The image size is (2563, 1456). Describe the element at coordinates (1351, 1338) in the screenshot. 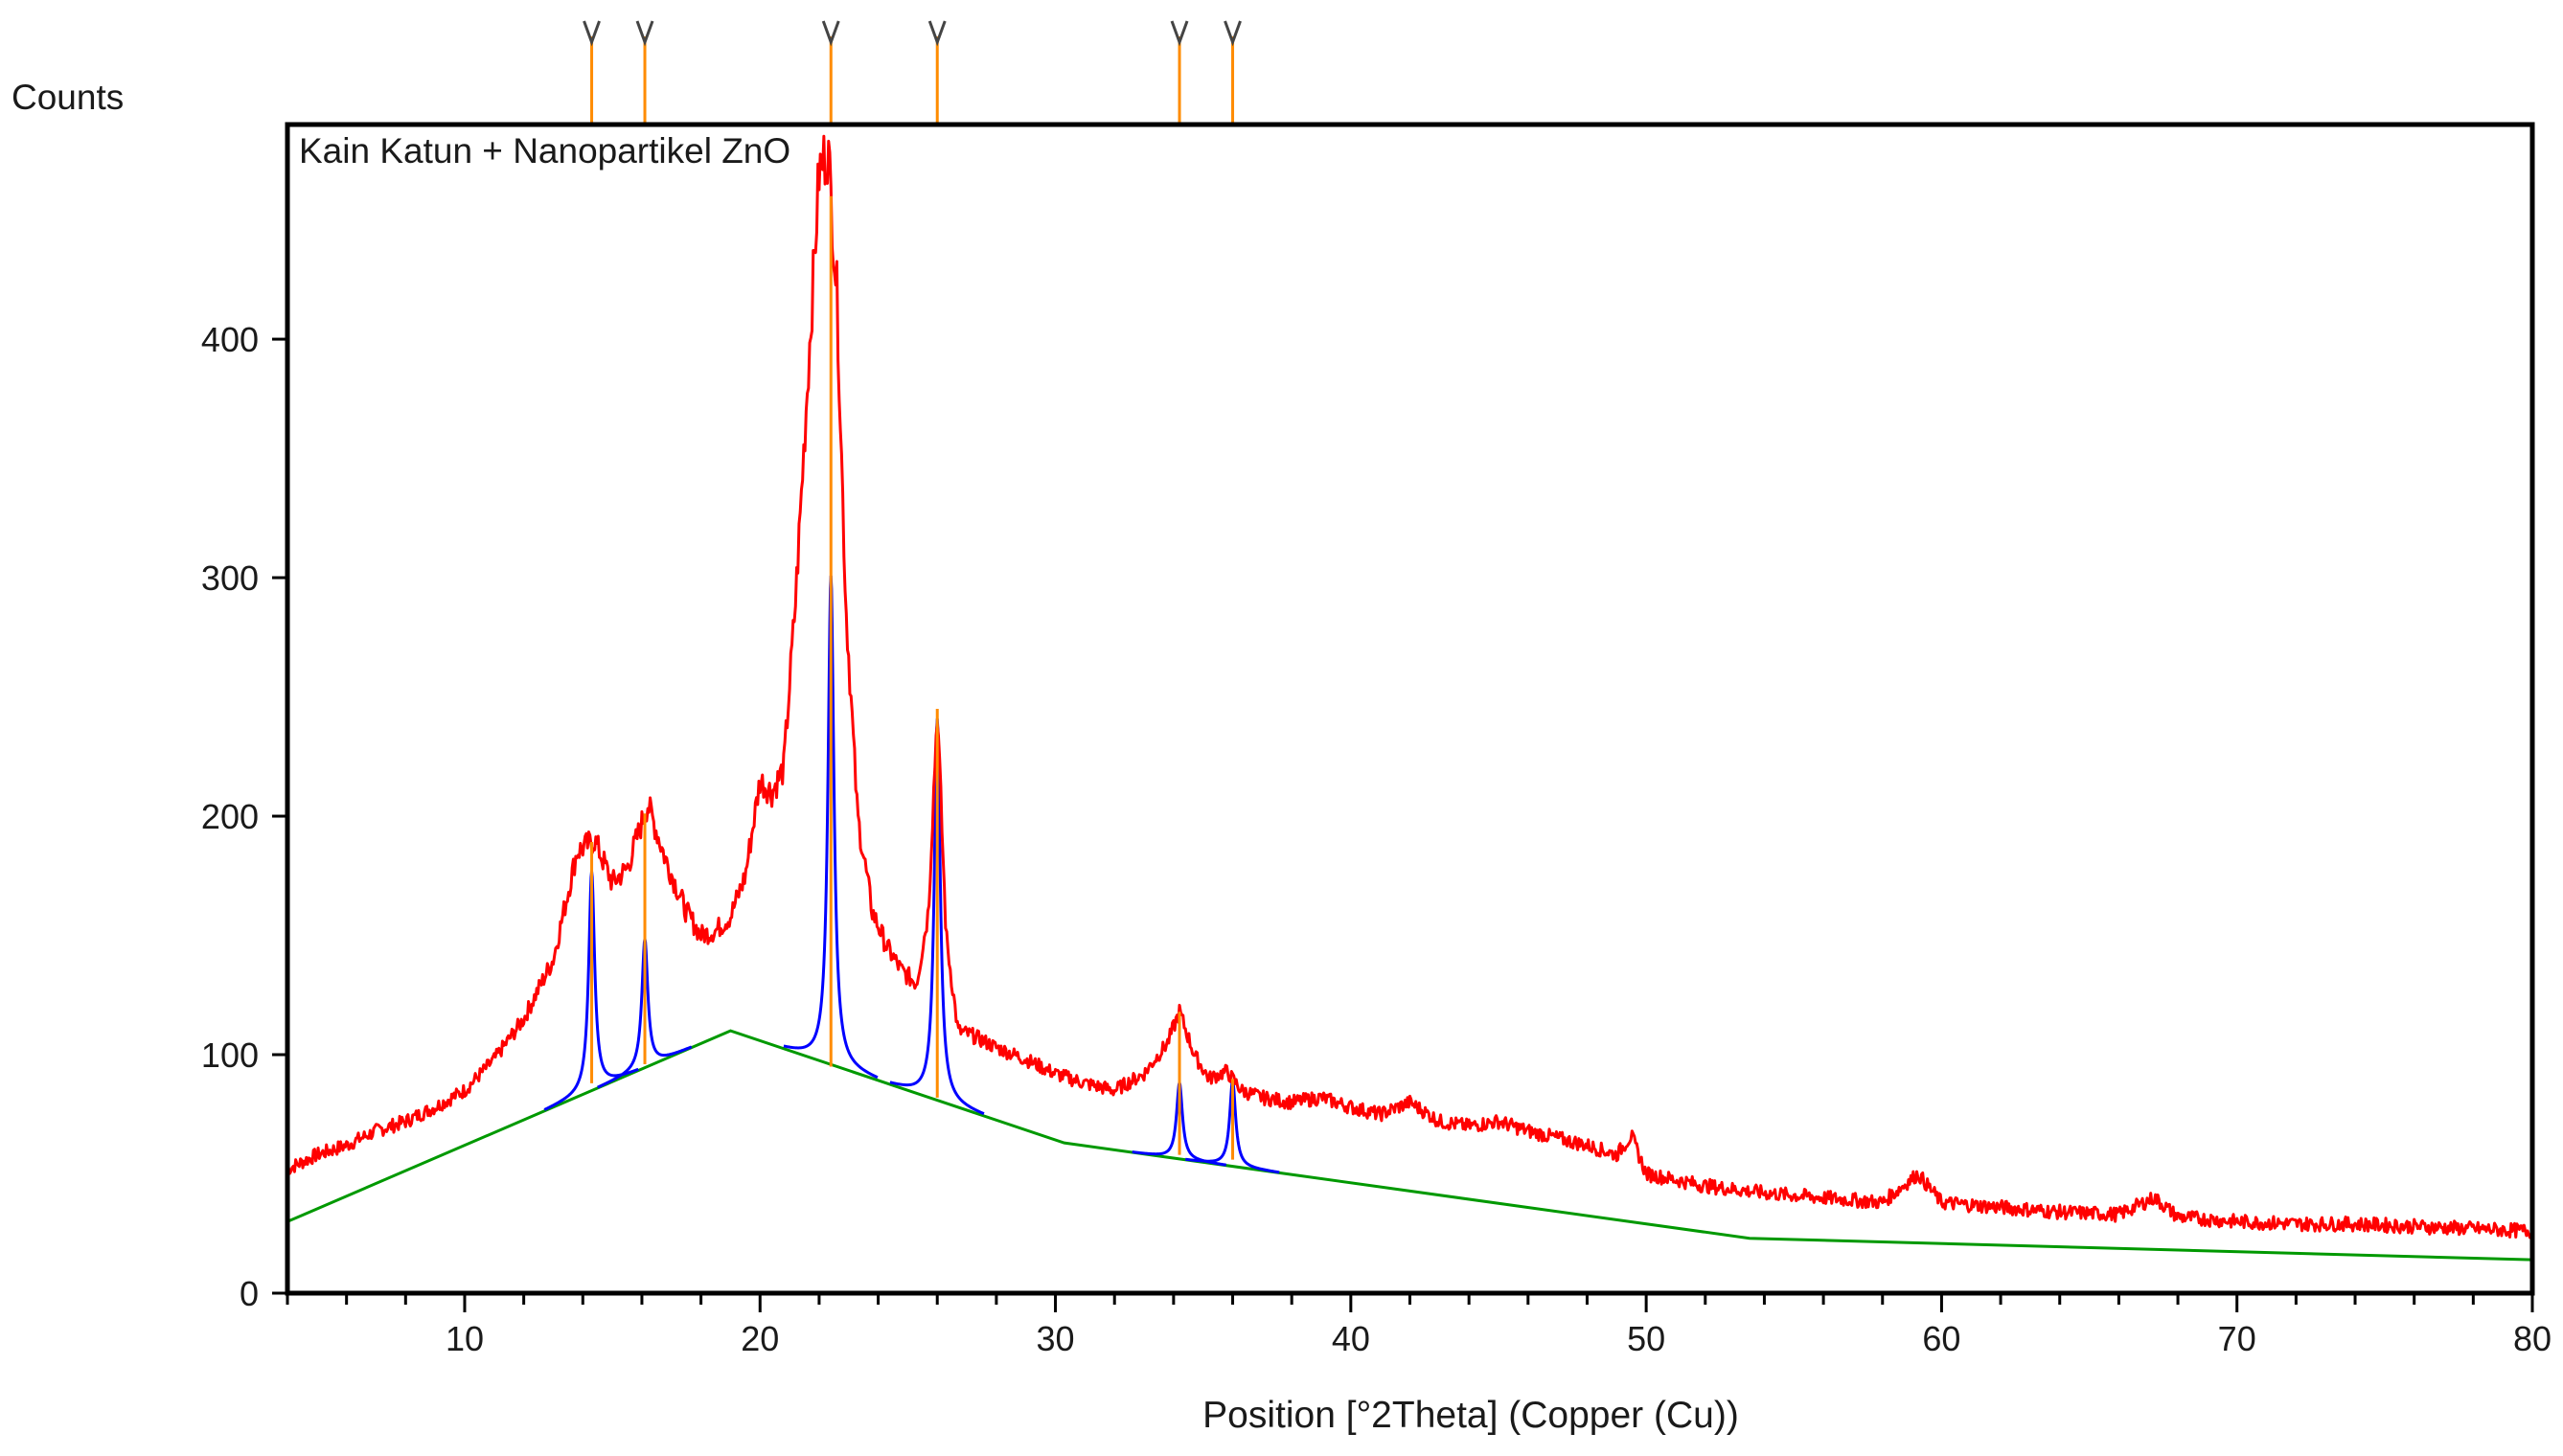

I see `x-tick-label: 40` at that location.